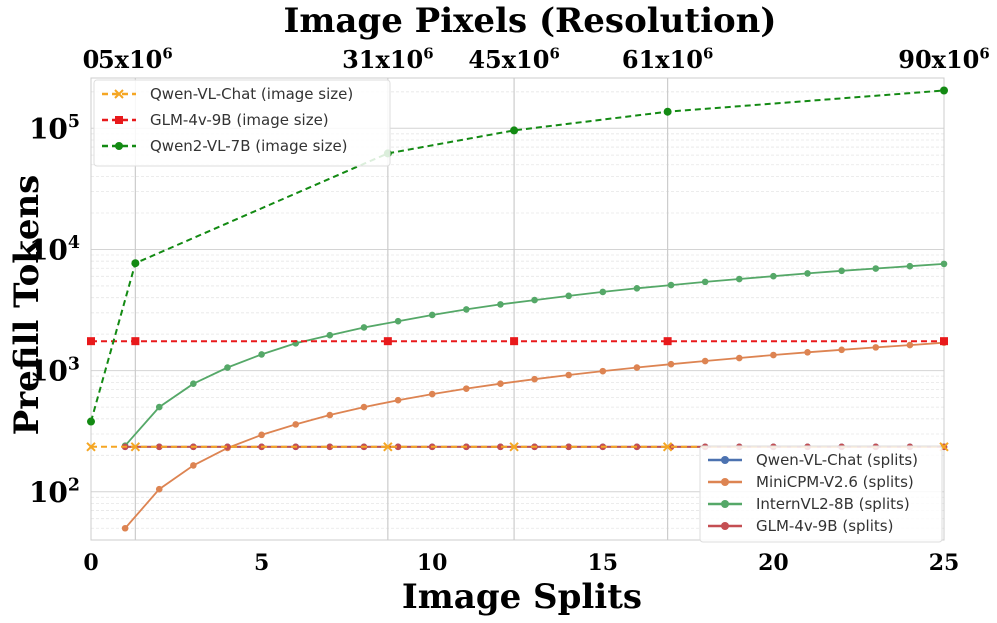  Describe the element at coordinates (387, 59) in the screenshot. I see `top-axis-tick-label: 31x106` at that location.